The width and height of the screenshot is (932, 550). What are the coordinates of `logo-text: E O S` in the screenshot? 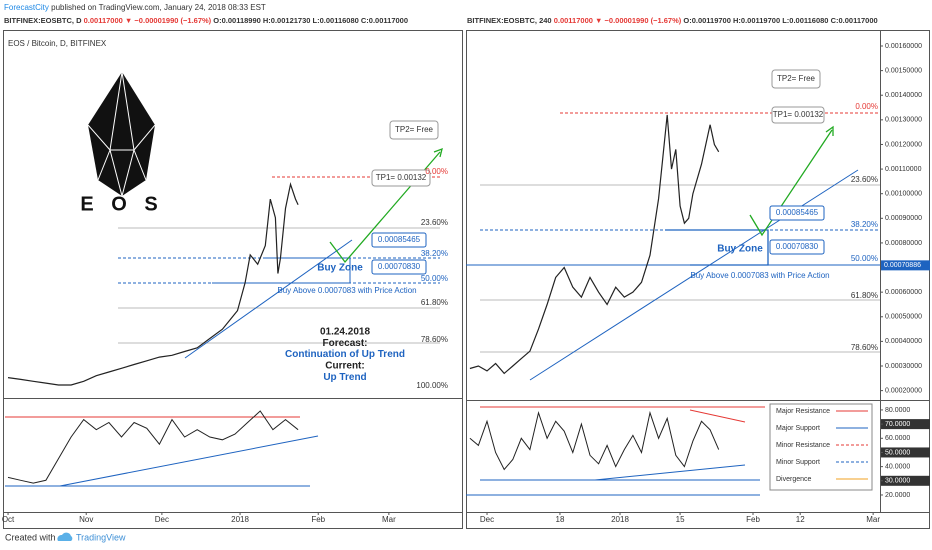 It's located at (121, 204).